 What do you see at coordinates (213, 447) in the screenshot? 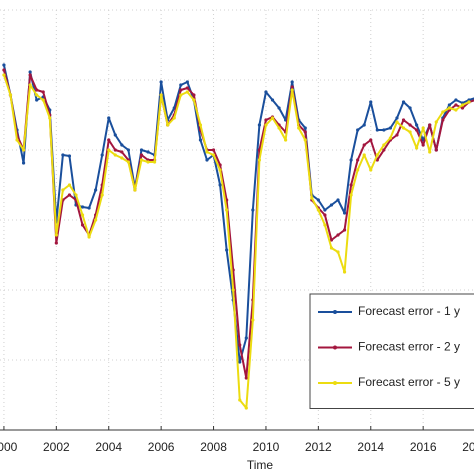
I see `x-tick-label: 2008` at bounding box center [213, 447].